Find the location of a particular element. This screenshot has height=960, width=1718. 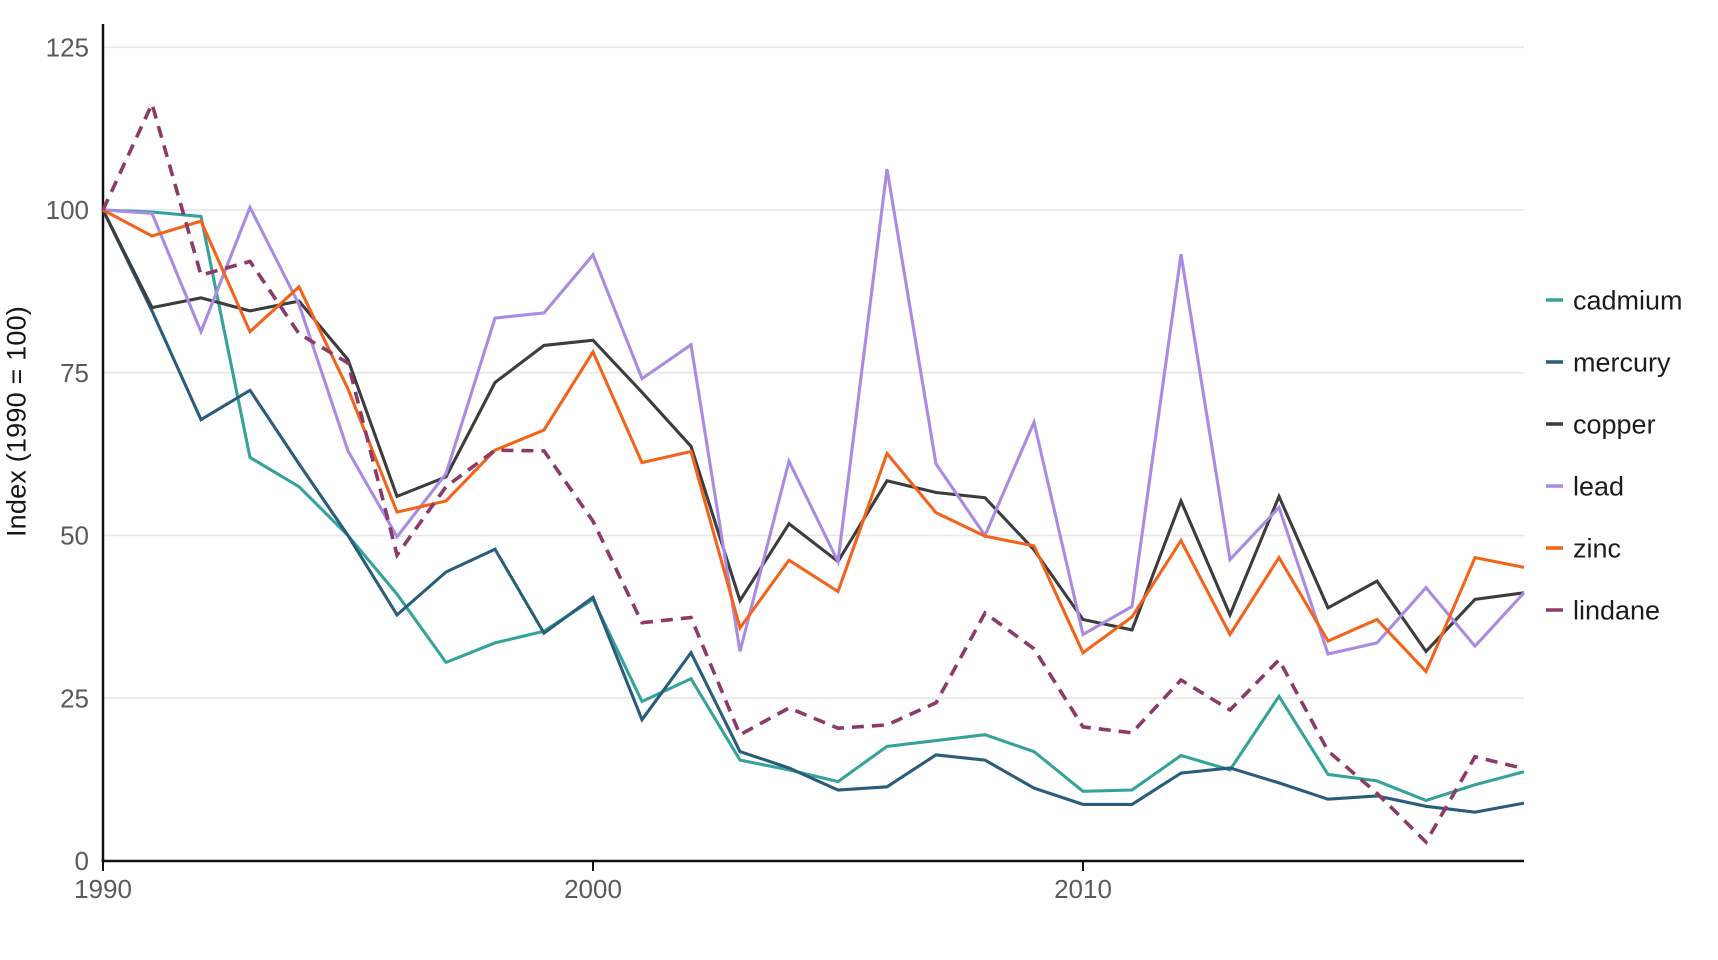

x-tick-label-2000: 2000 is located at coordinates (593, 889).